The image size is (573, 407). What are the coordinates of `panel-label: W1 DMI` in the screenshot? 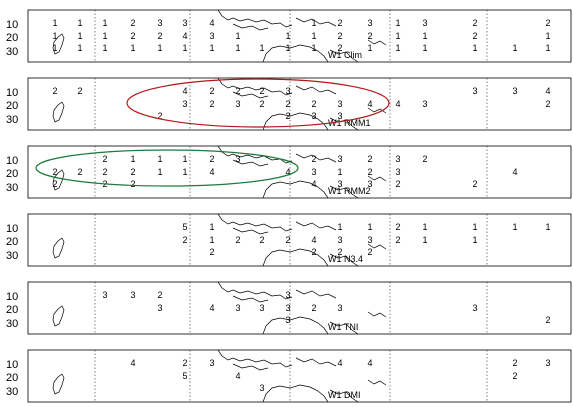 It's located at (344, 395).